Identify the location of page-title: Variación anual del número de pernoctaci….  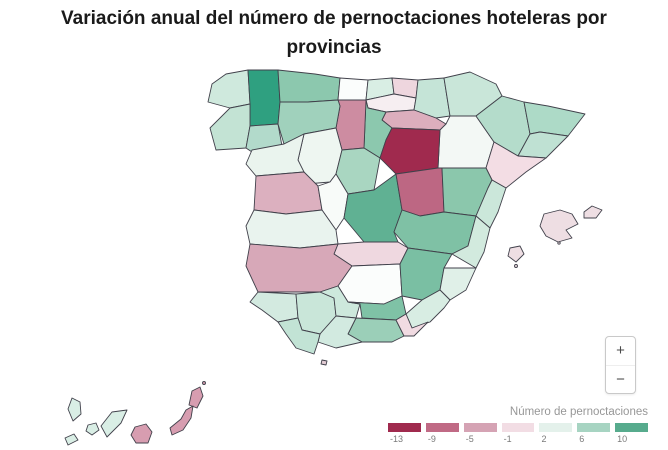
(334, 33).